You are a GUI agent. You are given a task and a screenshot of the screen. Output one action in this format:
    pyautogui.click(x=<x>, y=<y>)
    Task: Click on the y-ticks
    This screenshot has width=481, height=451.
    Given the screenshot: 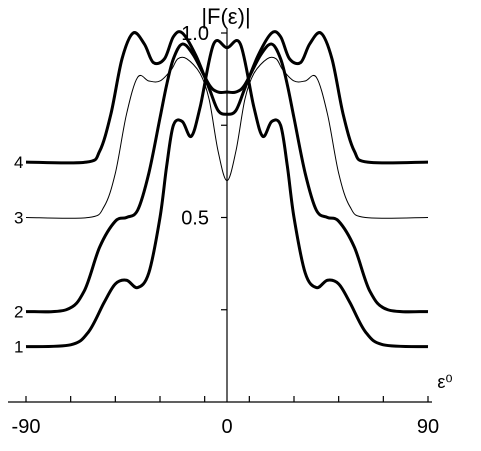 What is the action you would take?
    pyautogui.click(x=224, y=171)
    